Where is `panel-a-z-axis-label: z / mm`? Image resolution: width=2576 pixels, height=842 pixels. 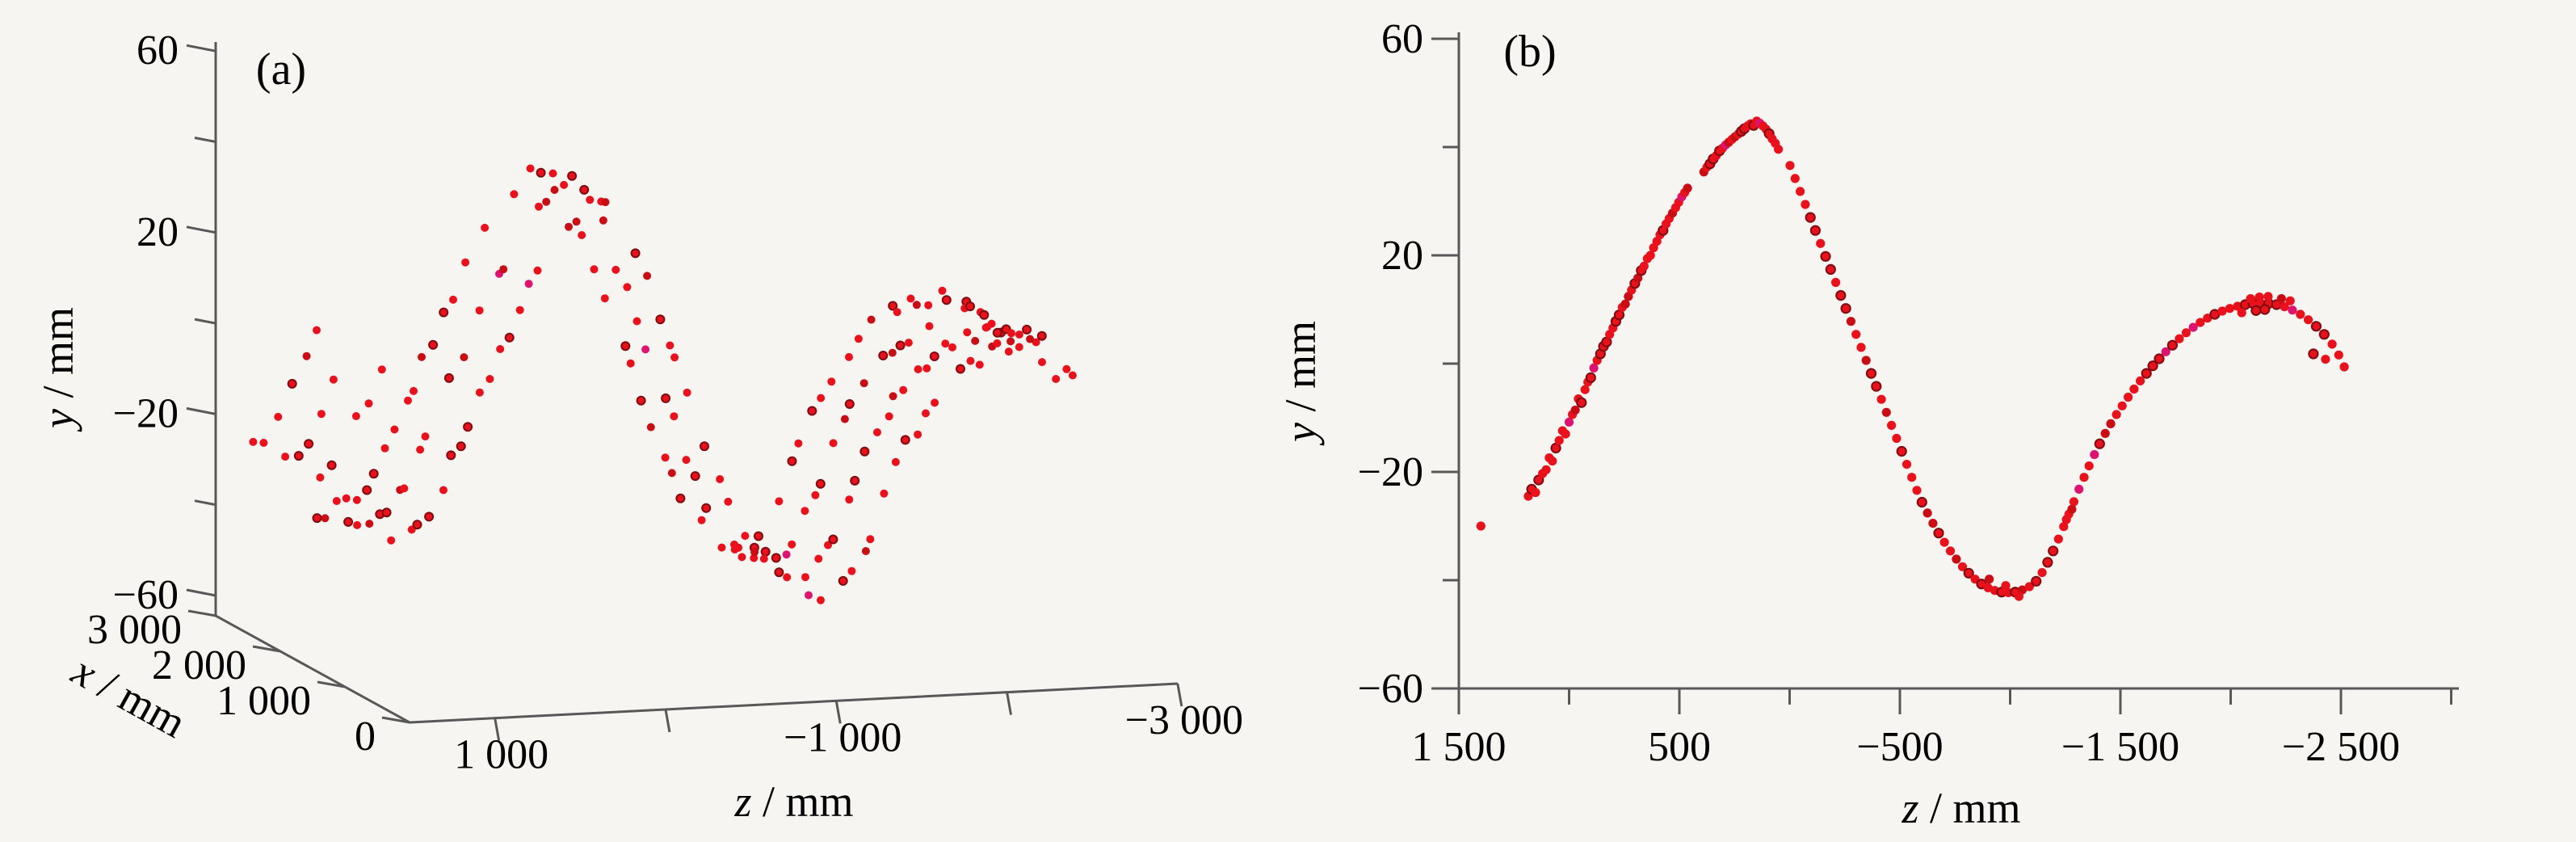
panel-a-z-axis-label: z / mm is located at coordinates (793, 801).